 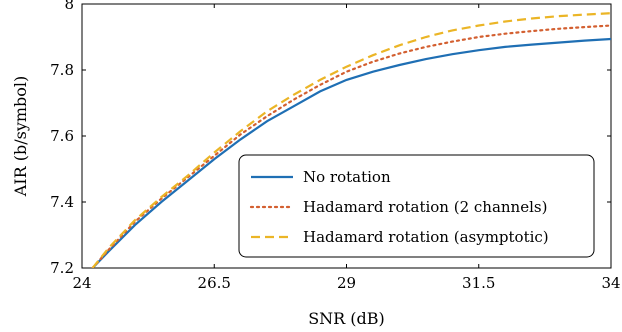 I want to click on x-tick-label: 31.5, so click(x=478, y=283).